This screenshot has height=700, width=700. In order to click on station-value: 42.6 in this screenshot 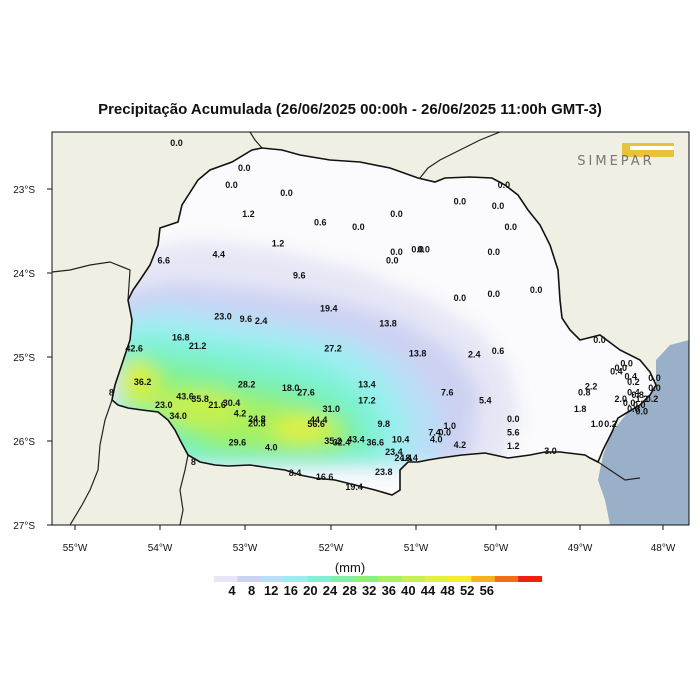, I will do `click(134, 349)`.